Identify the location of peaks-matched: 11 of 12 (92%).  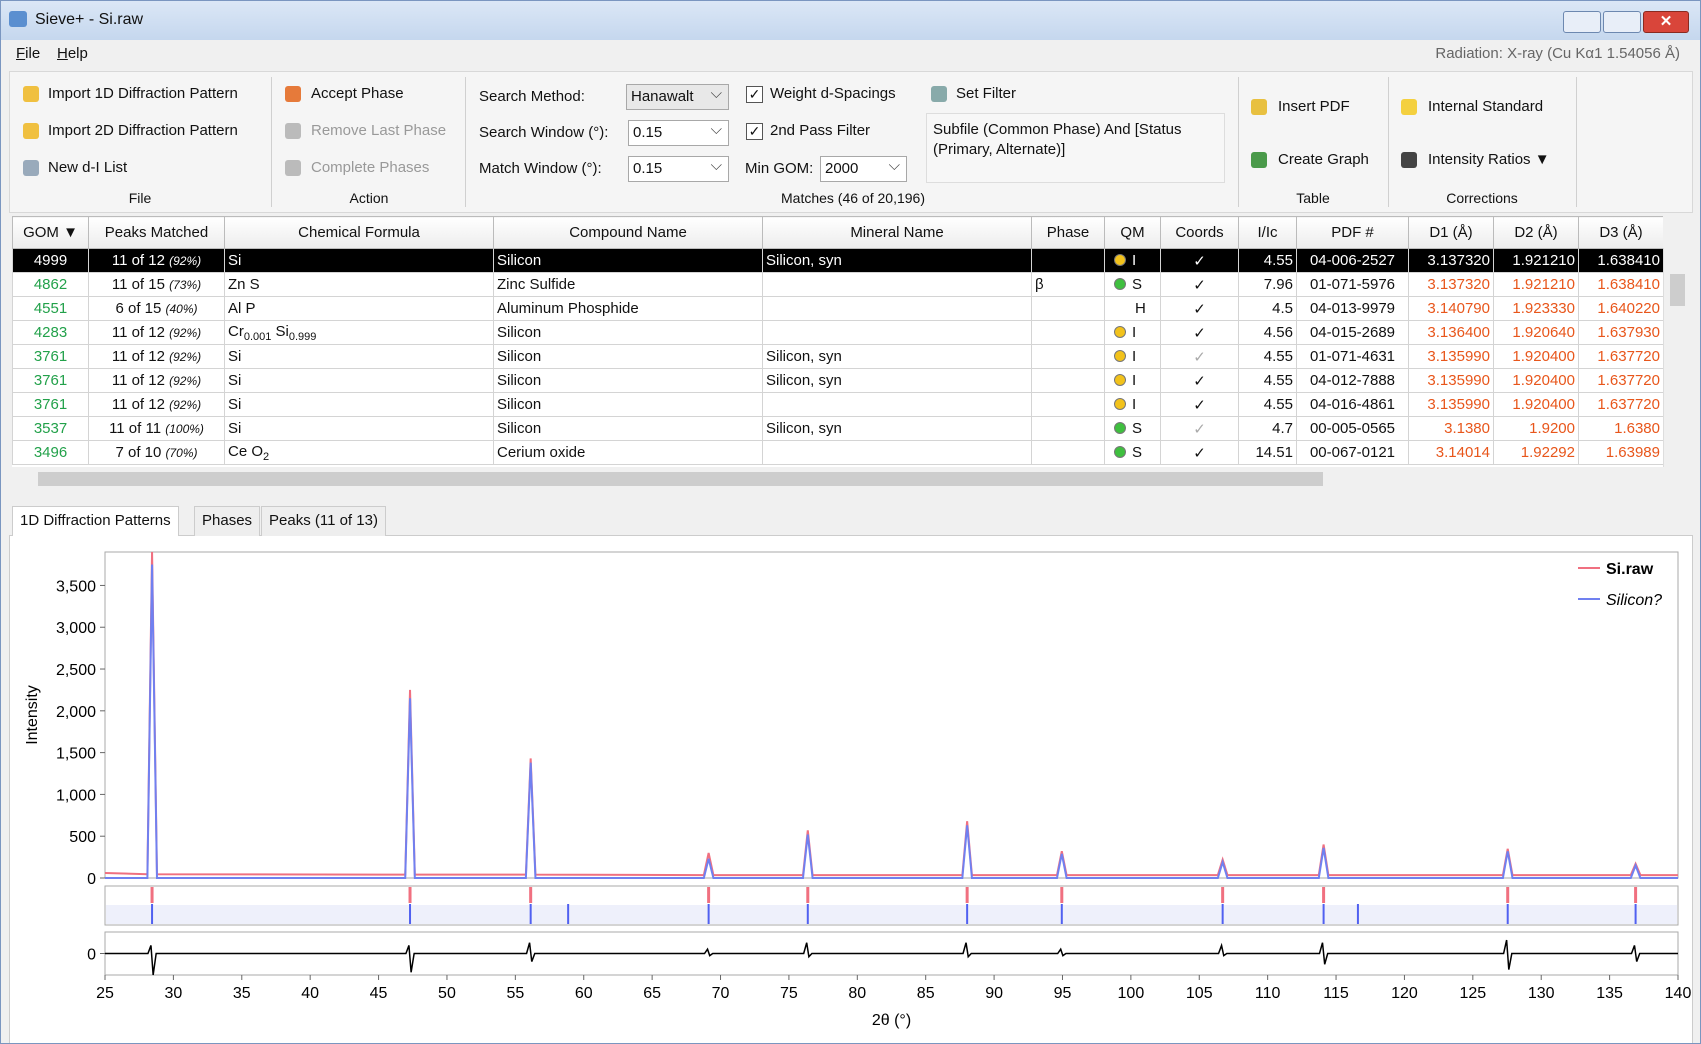
(156, 380).